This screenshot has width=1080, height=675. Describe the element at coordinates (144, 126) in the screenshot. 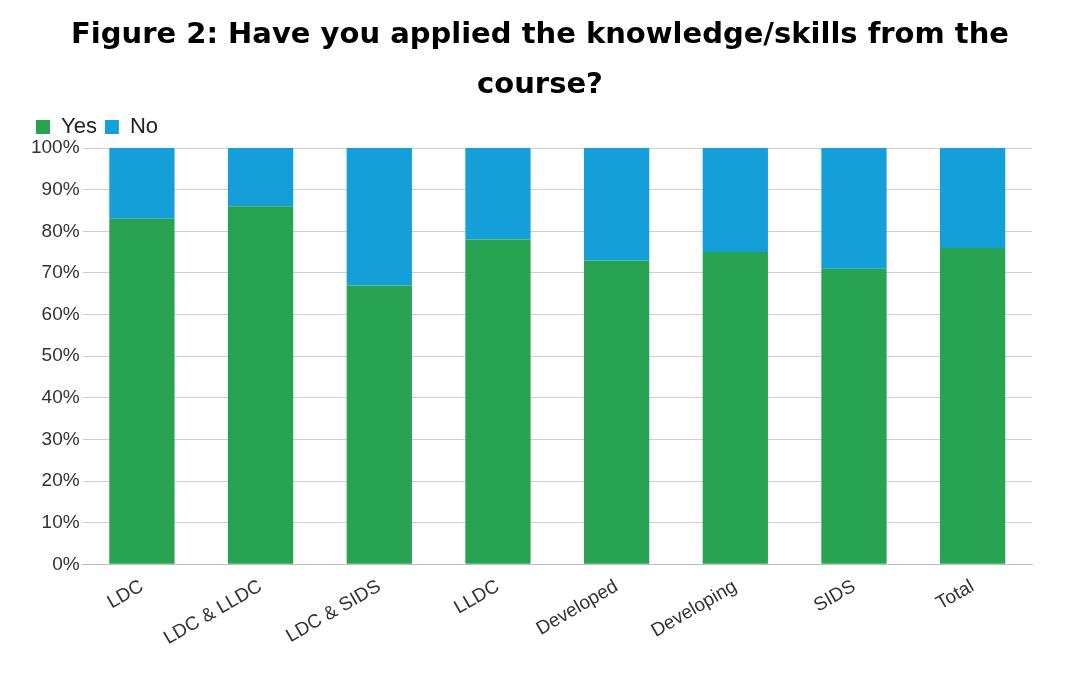

I see `legend-label: No` at that location.